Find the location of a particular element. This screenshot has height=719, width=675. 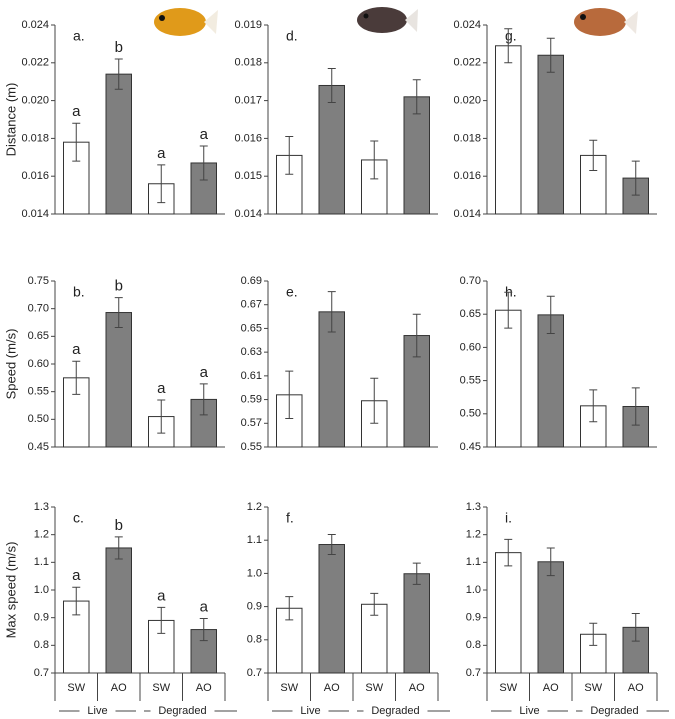

y-tick-label: 0.69 is located at coordinates (251, 281).